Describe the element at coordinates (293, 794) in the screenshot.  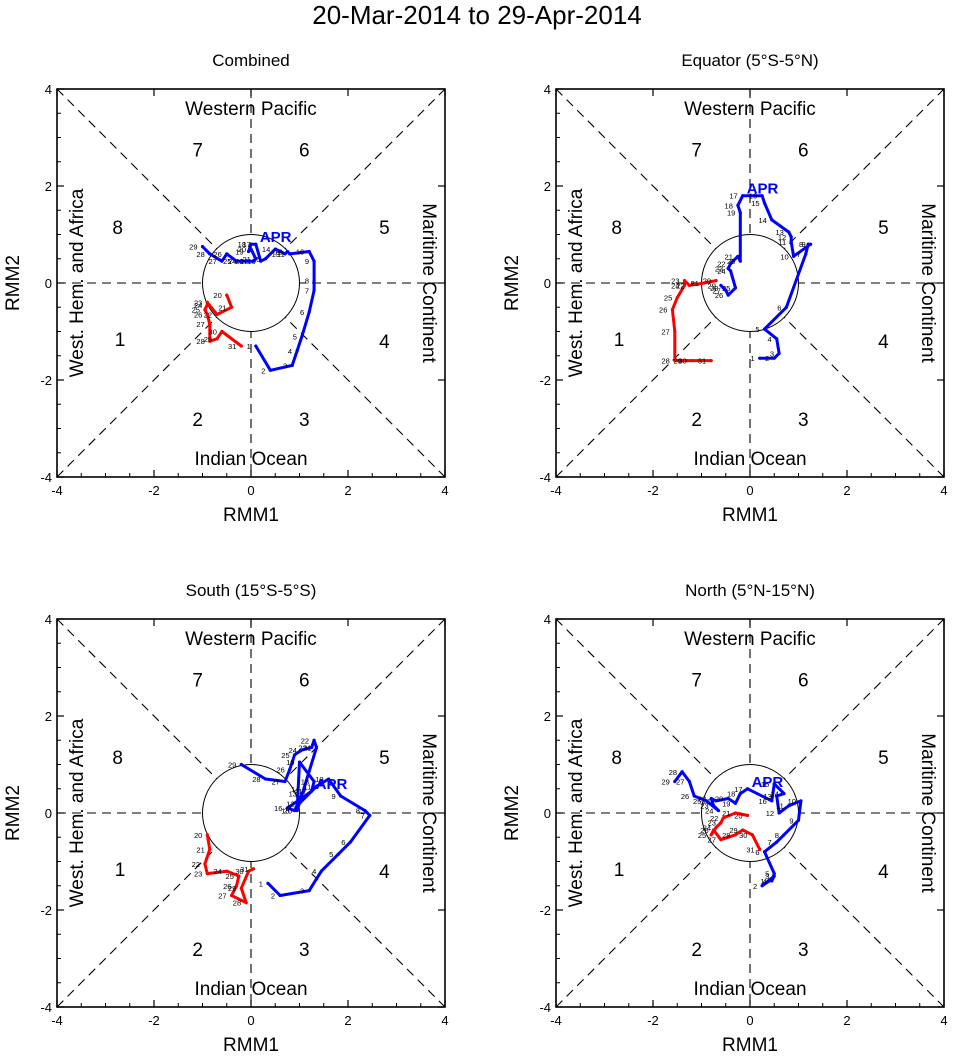
I see `day-label: 13` at that location.